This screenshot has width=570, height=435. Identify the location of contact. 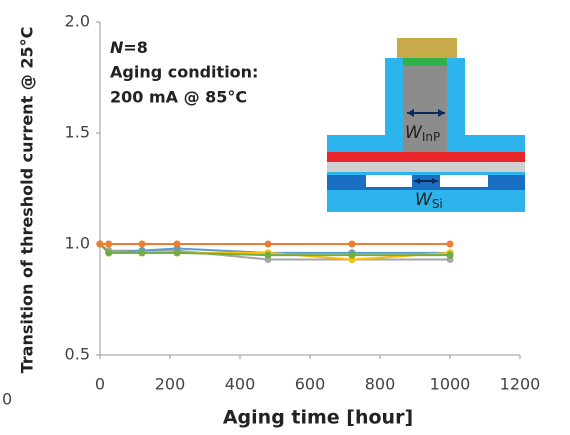
(425, 62).